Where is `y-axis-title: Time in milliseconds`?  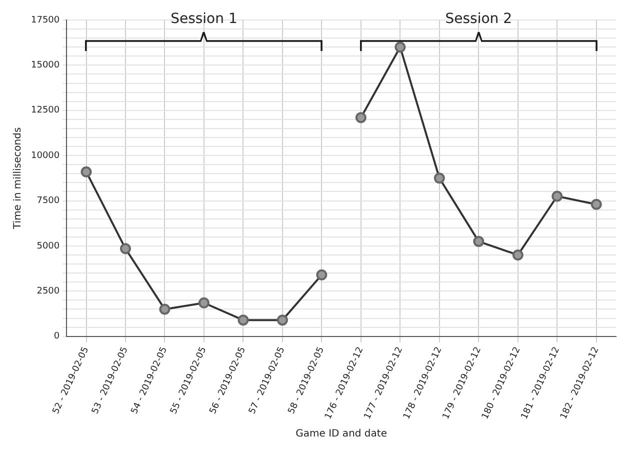 y-axis-title: Time in milliseconds is located at coordinates (18, 178).